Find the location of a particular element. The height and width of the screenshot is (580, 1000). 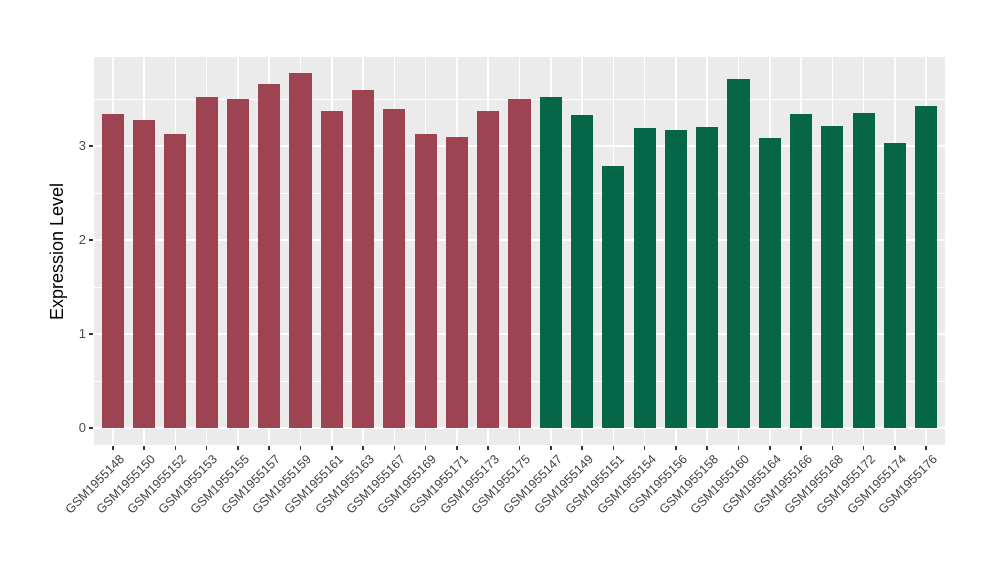

y-axis-title: Expression Level is located at coordinates (58, 251).